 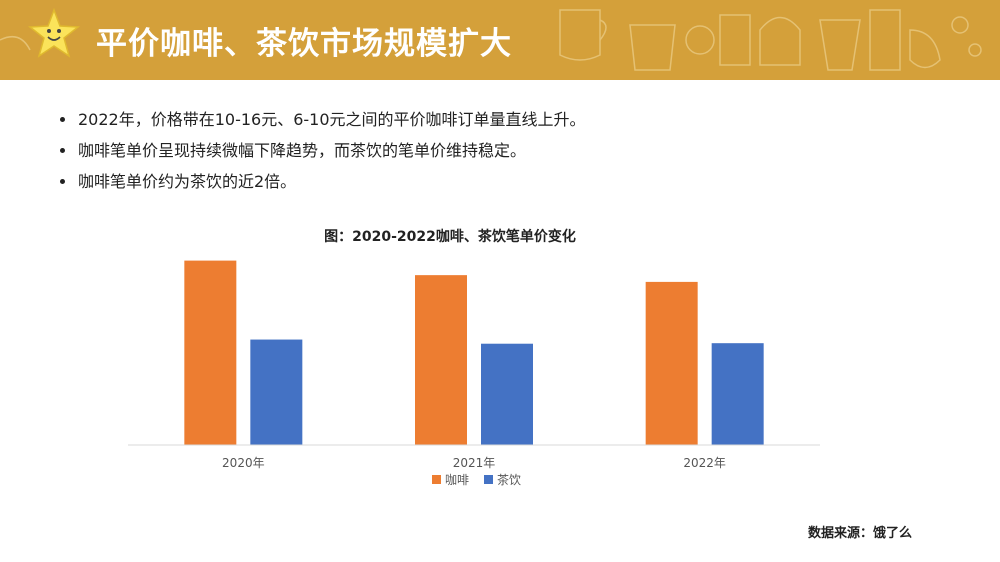 I want to click on bullet-item: 2022年，价格带在10-16元、6-10元之间的平价咖啡订单量直线上升。, so click(x=322, y=119).